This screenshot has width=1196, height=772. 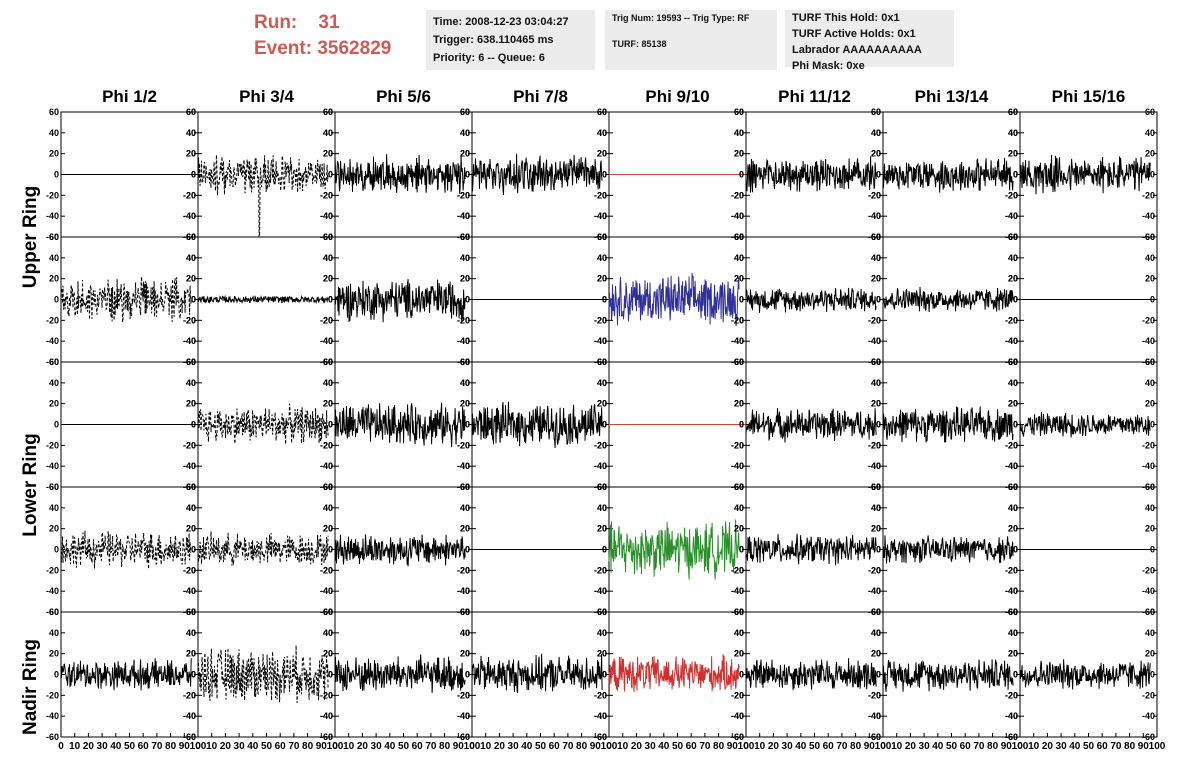 I want to click on ytick-label-right-r2-c3-0: 60, so click(x=602, y=362).